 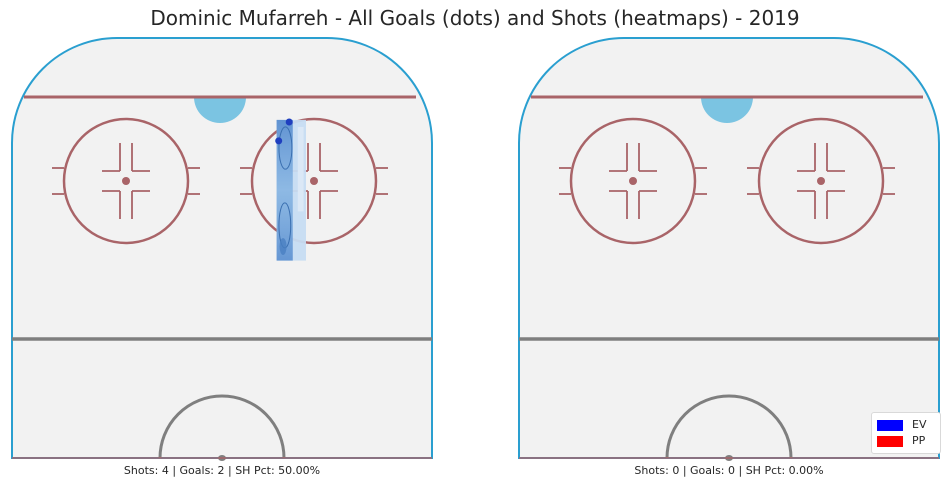 I want to click on legend-label-pp: PP, so click(x=919, y=440).